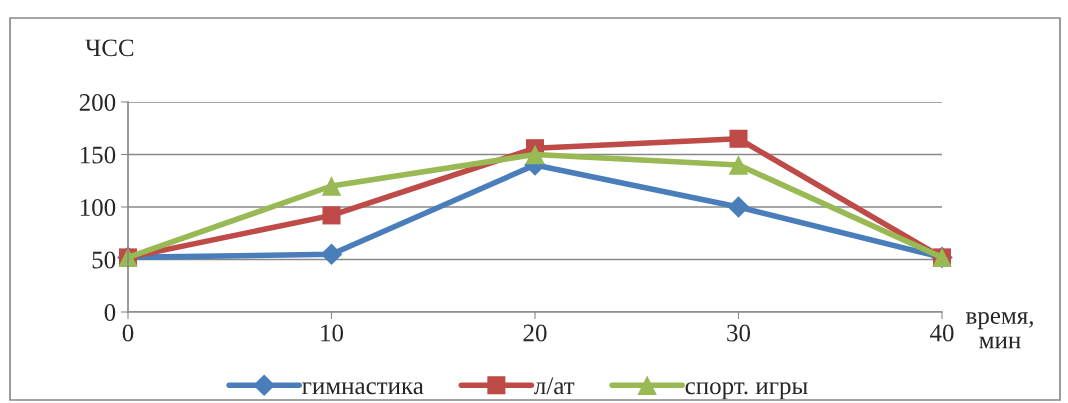 The width and height of the screenshot is (1068, 403). Describe the element at coordinates (941, 333) in the screenshot. I see `x-tick-label: 40` at that location.